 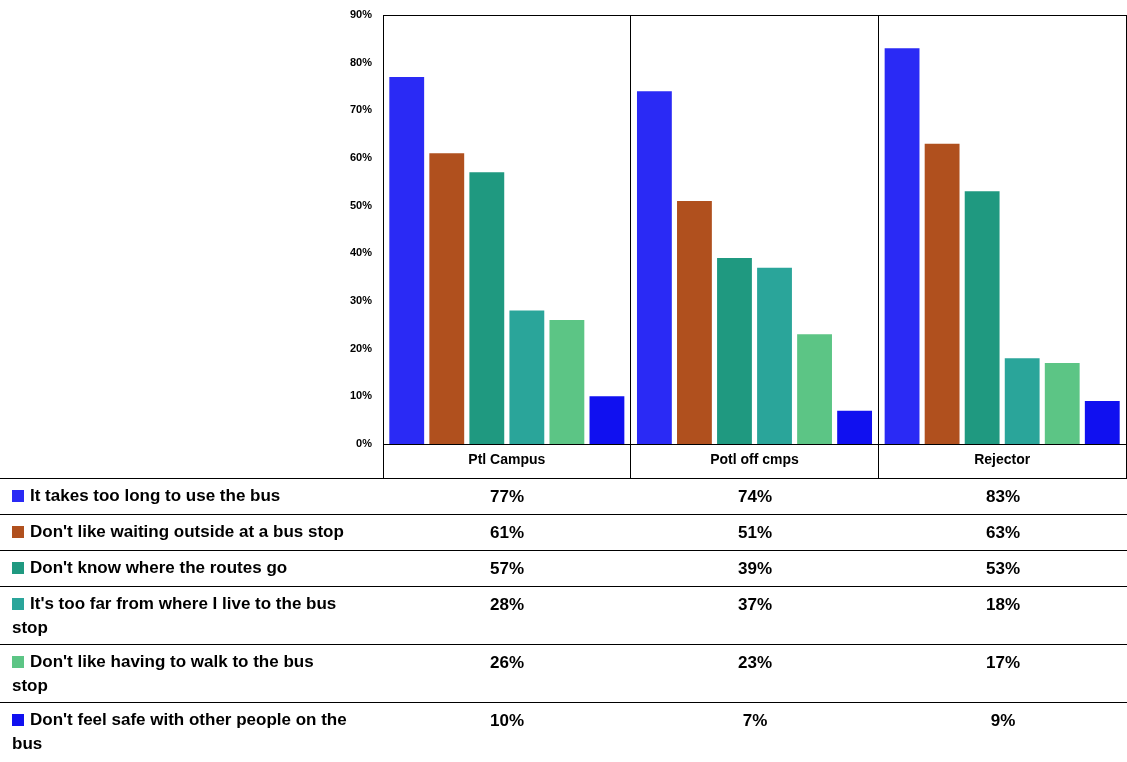 What do you see at coordinates (361, 204) in the screenshot?
I see `y-tick-label: 50%` at bounding box center [361, 204].